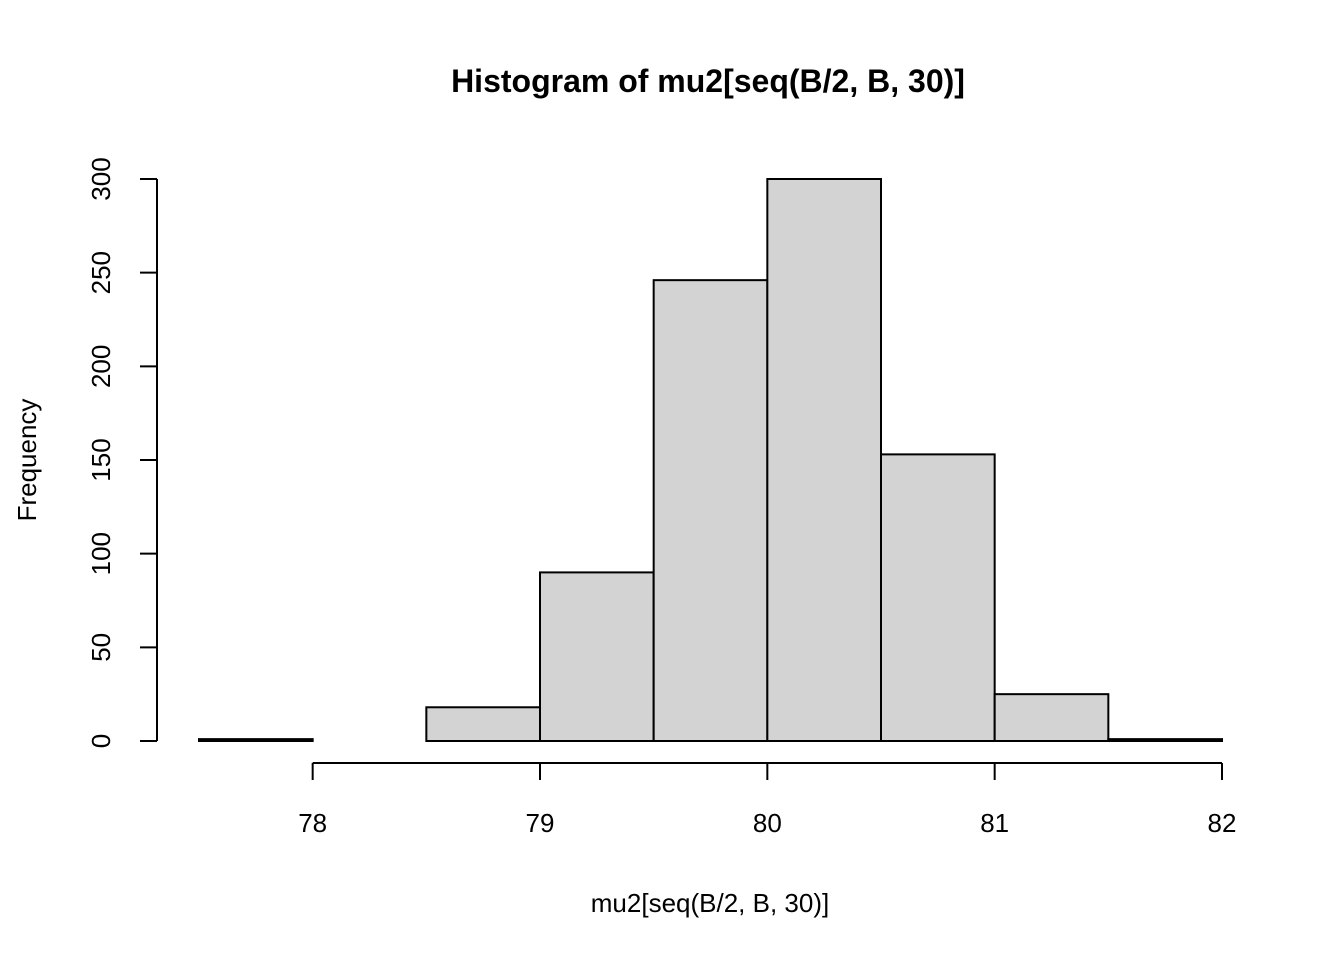 This screenshot has width=1344, height=960. Describe the element at coordinates (101, 647) in the screenshot. I see `y-tick-label: 50` at that location.